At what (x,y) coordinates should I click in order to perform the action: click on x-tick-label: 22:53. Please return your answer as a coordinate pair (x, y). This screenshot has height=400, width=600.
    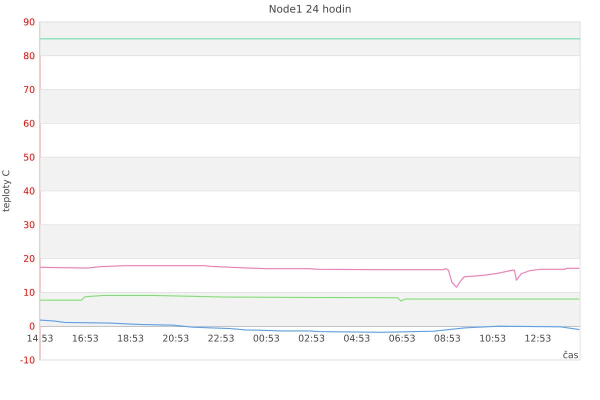
    Looking at the image, I should click on (221, 338).